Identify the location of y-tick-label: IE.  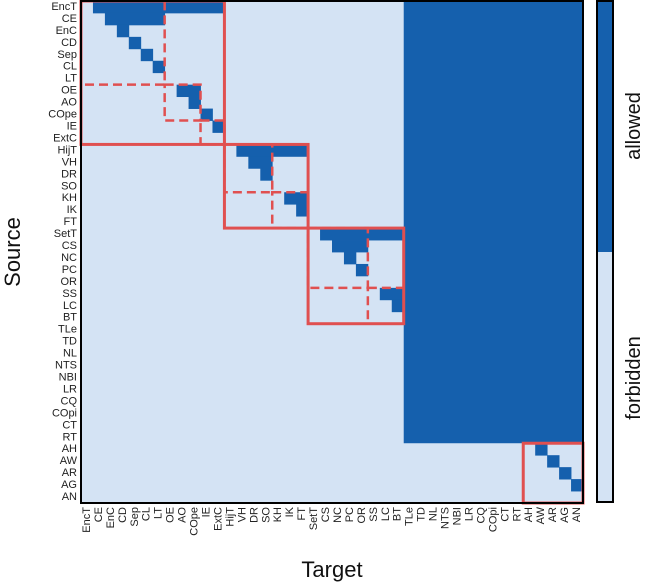
(72, 127).